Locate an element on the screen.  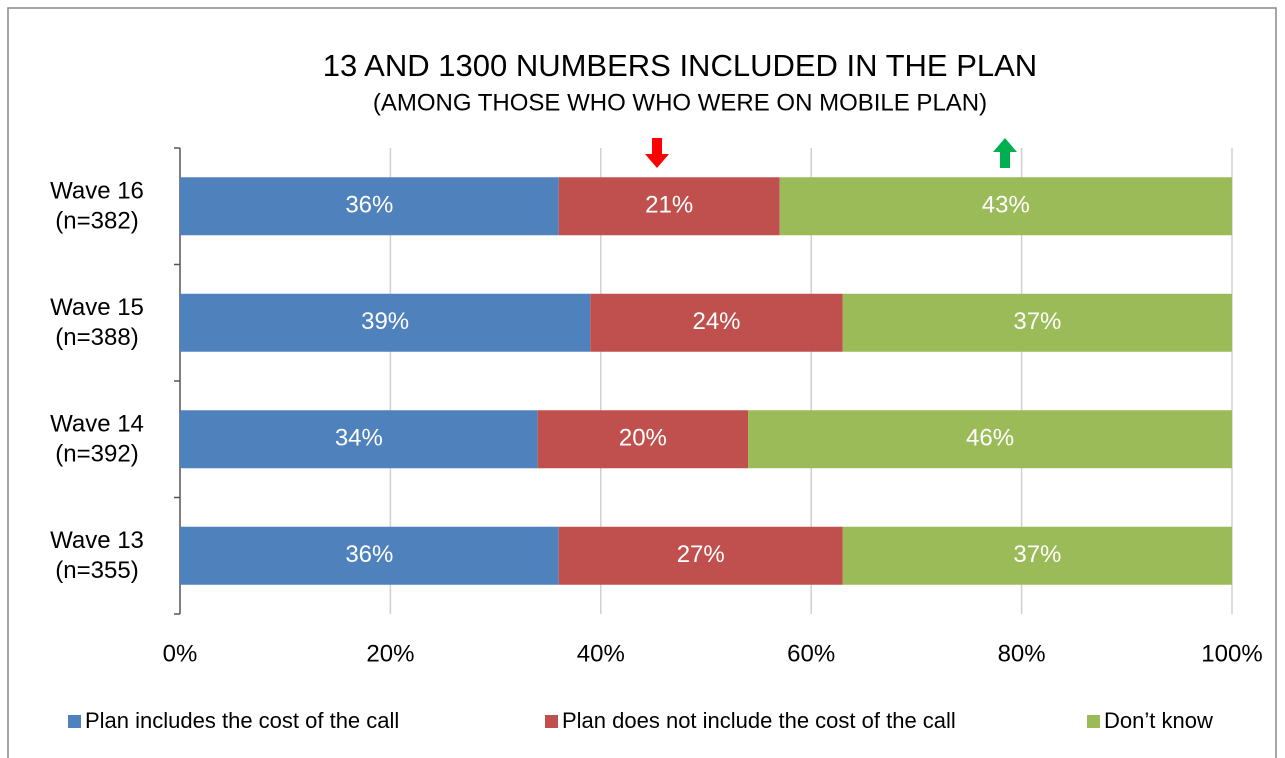
x-tick-label: 20% is located at coordinates (390, 653).